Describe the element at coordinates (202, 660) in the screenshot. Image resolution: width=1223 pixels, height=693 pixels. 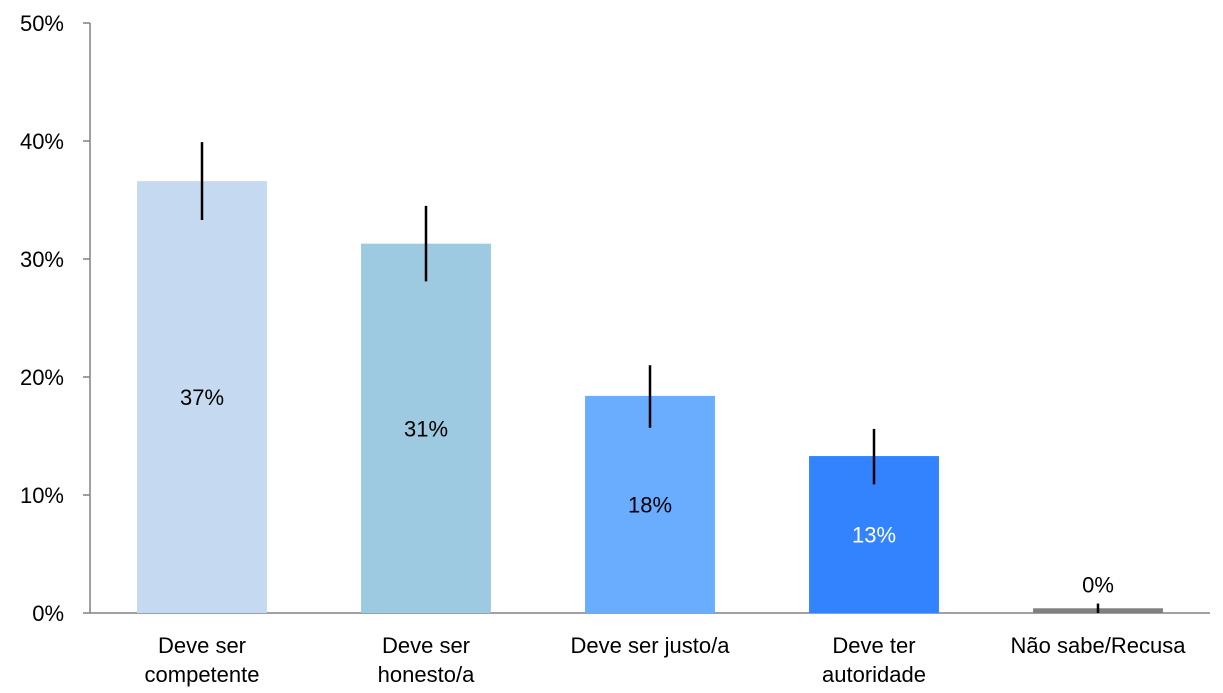
I see `category-label: Deve ser competente` at that location.